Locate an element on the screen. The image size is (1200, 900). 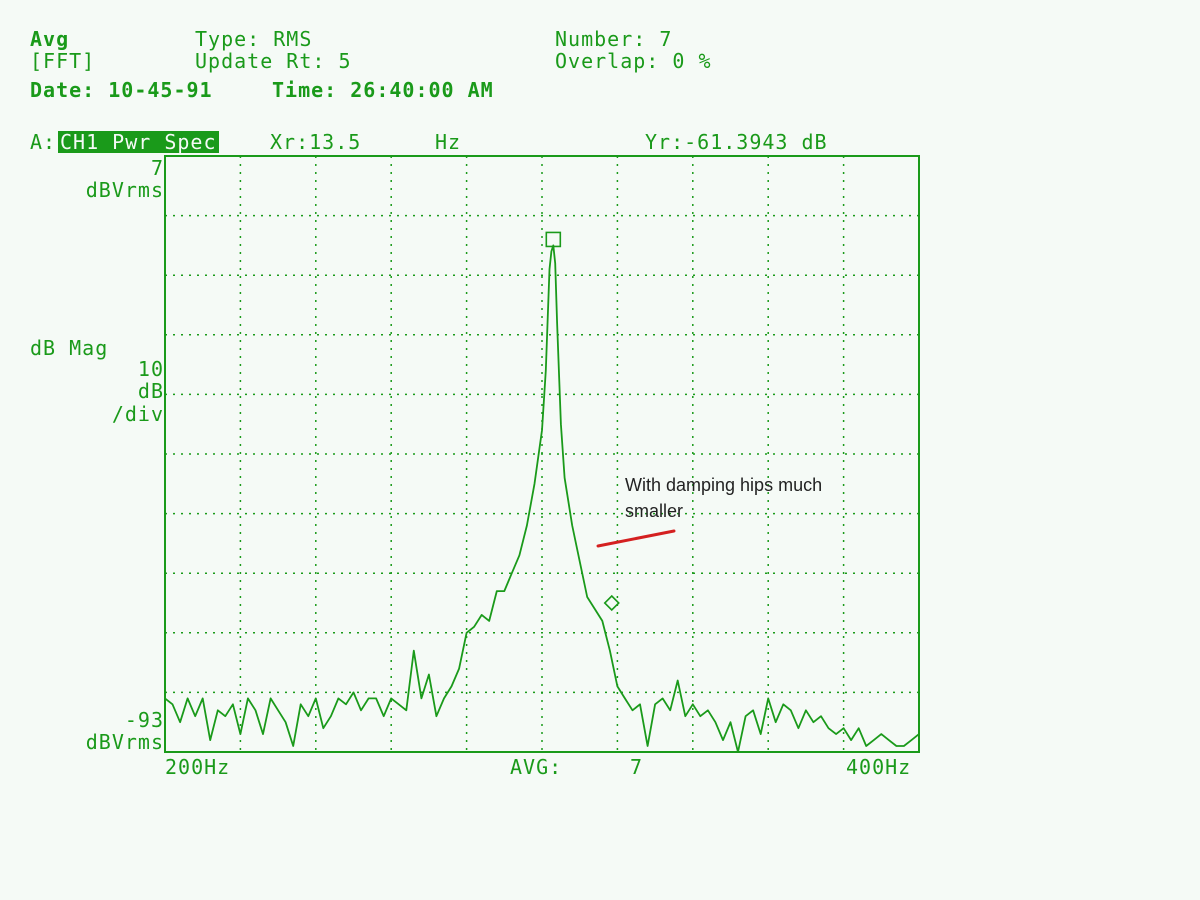
scale-unit: dB is located at coordinates (150, 391).